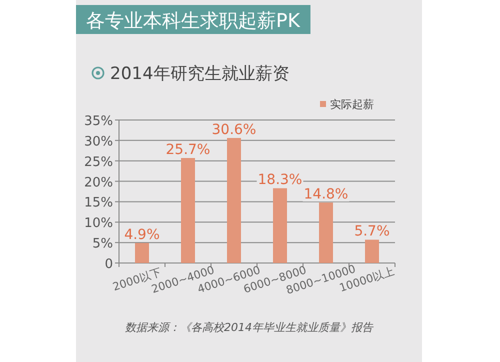 The image size is (500, 362). What do you see at coordinates (98, 224) in the screenshot?
I see `y-tick-label: 10%` at bounding box center [98, 224].